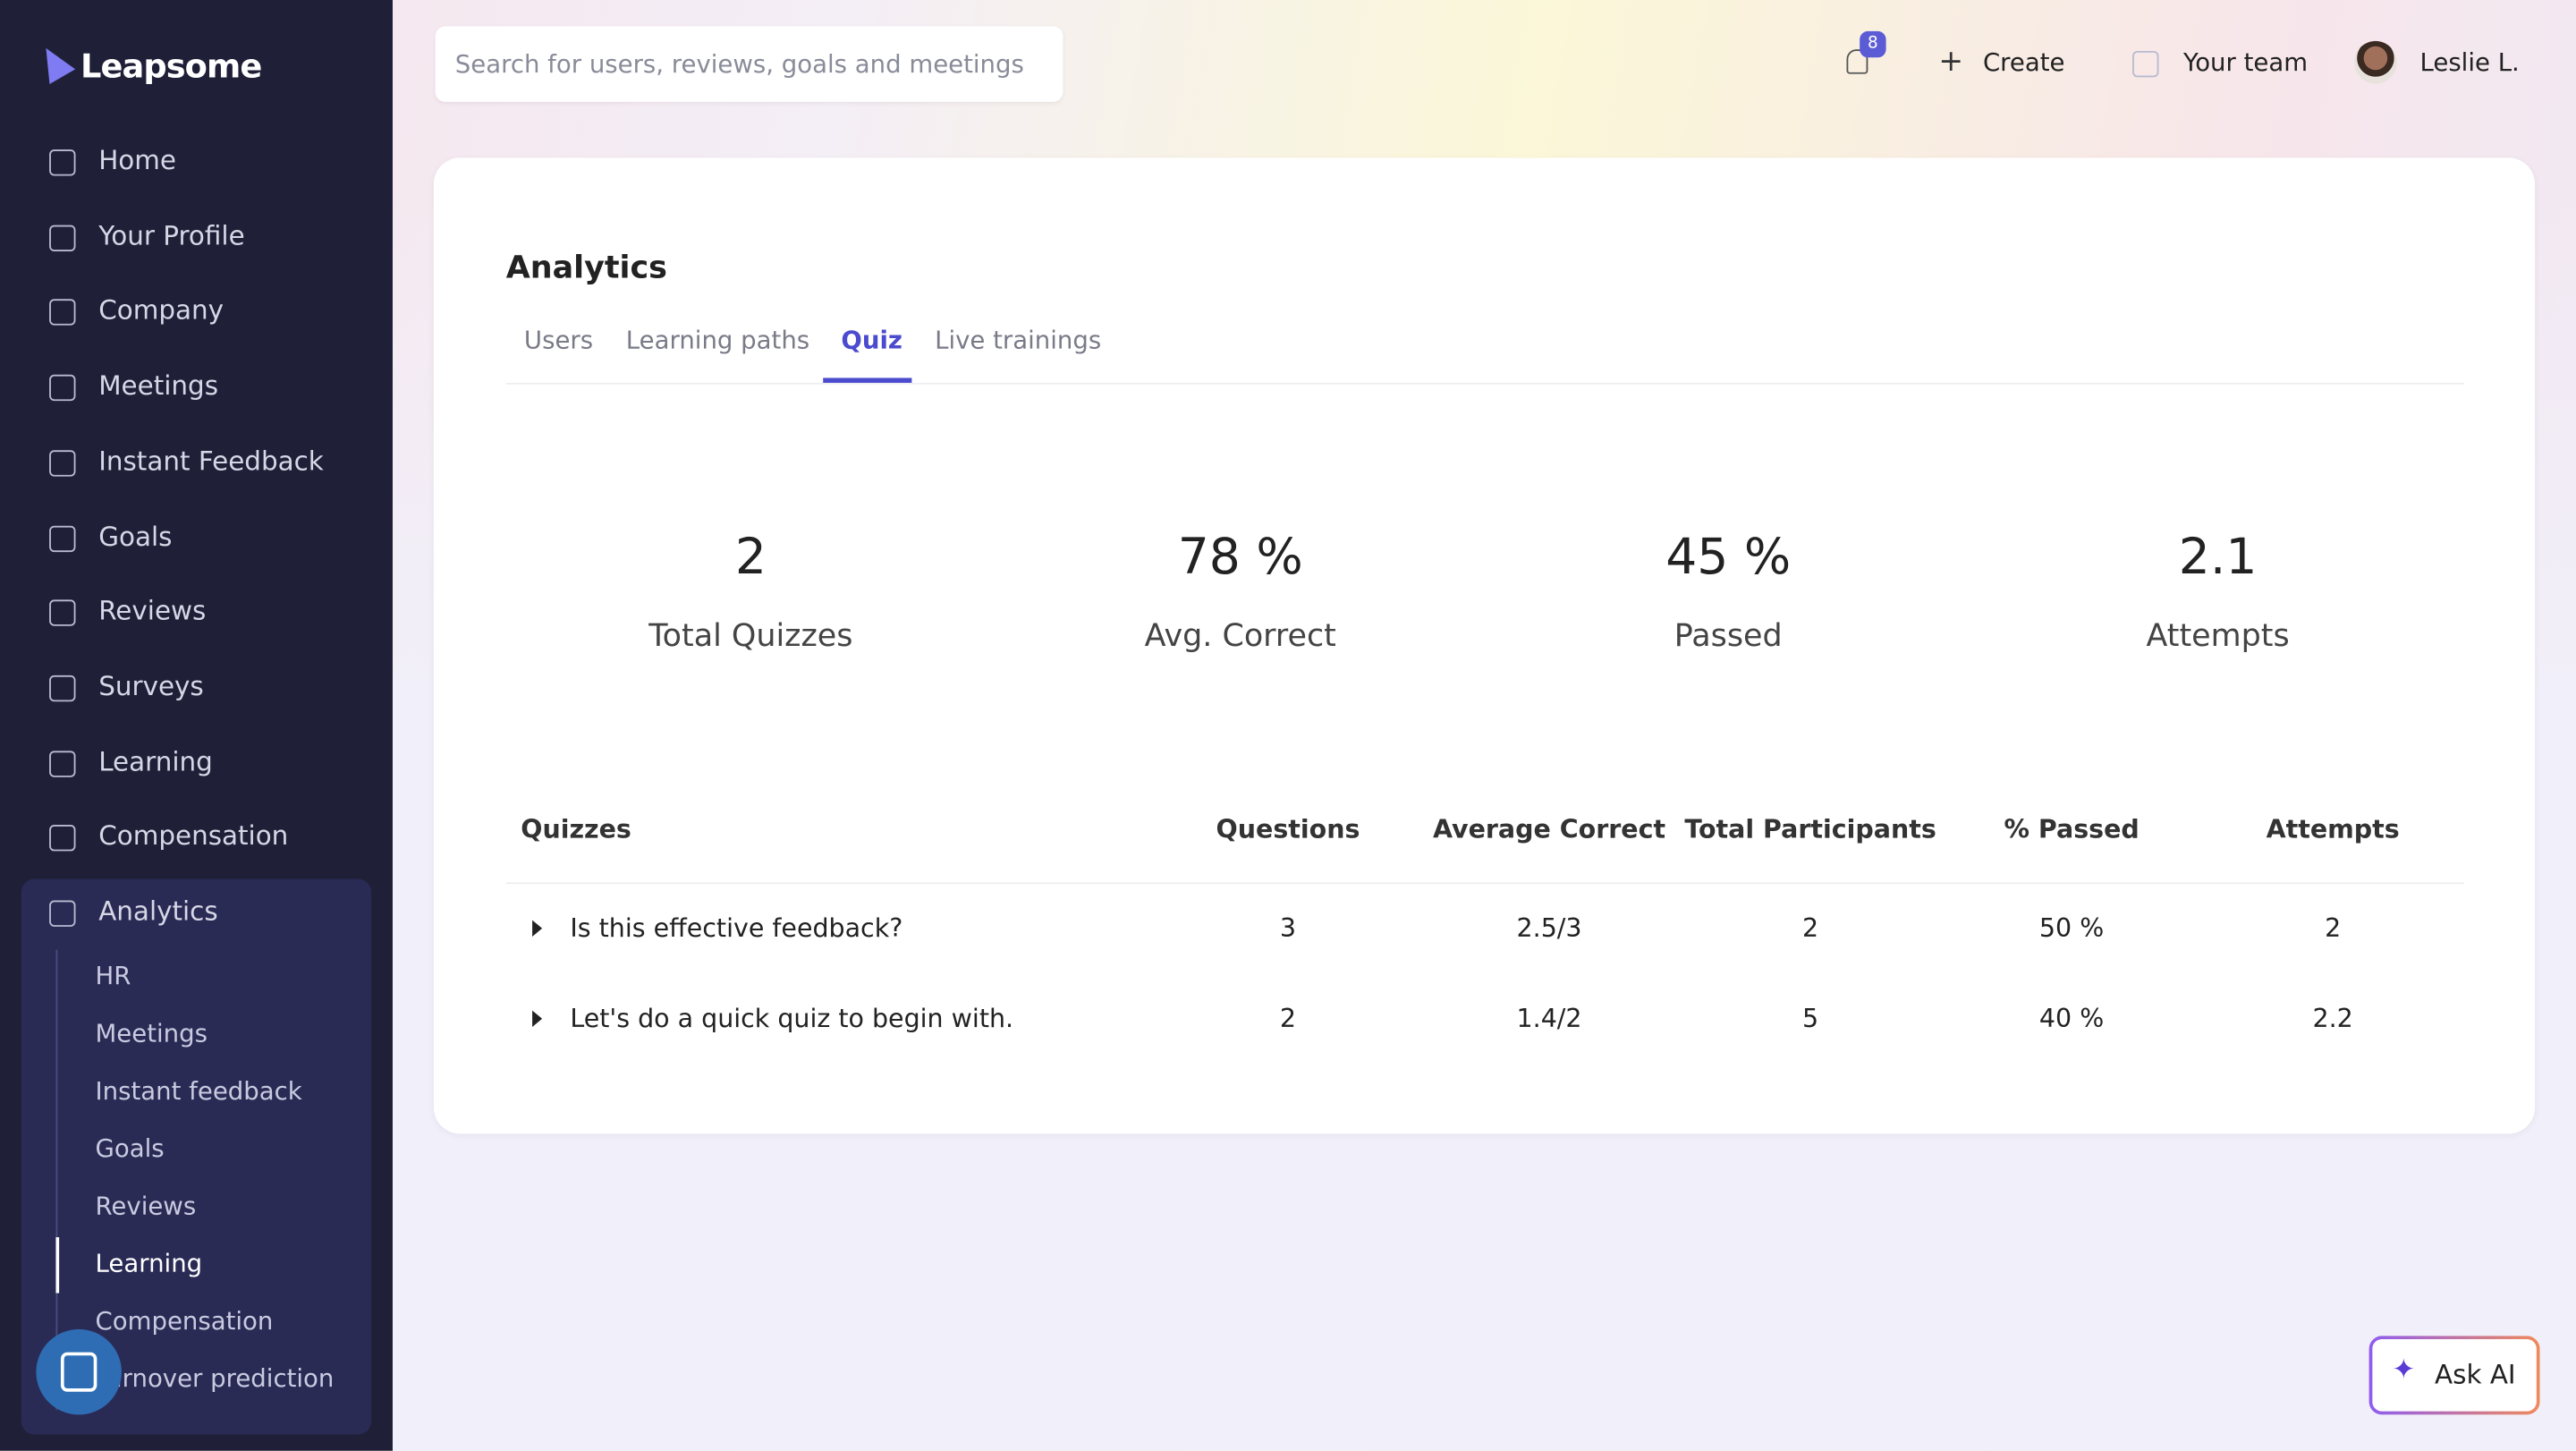 The height and width of the screenshot is (1451, 2576). What do you see at coordinates (198, 1091) in the screenshot?
I see `subnav-item: Instant feedback` at bounding box center [198, 1091].